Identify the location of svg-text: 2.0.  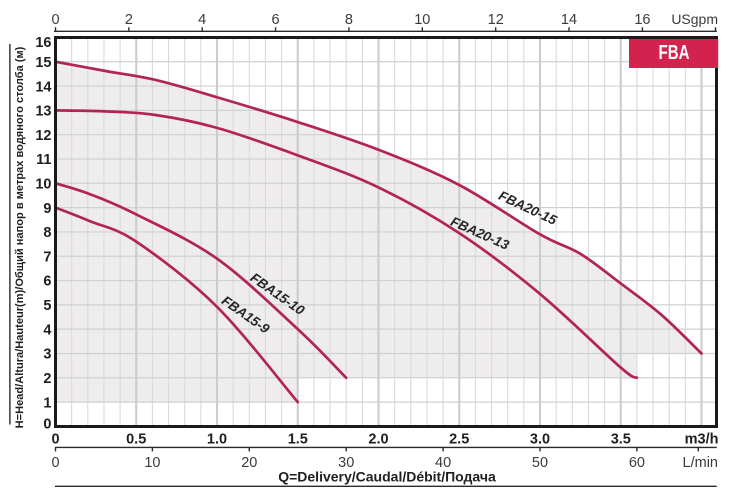
(378, 439).